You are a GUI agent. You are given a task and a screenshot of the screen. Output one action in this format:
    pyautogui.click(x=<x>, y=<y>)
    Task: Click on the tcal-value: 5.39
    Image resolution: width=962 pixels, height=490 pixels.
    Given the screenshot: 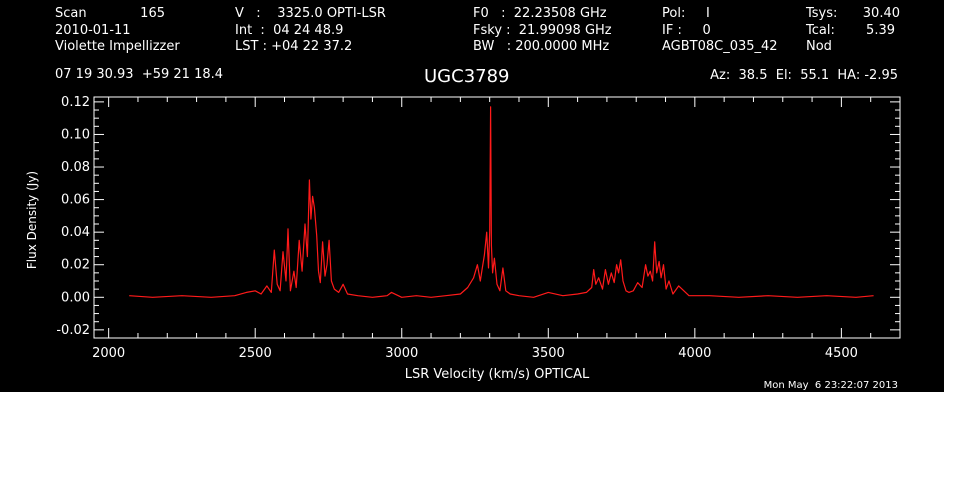 What is the action you would take?
    pyautogui.click(x=880, y=30)
    